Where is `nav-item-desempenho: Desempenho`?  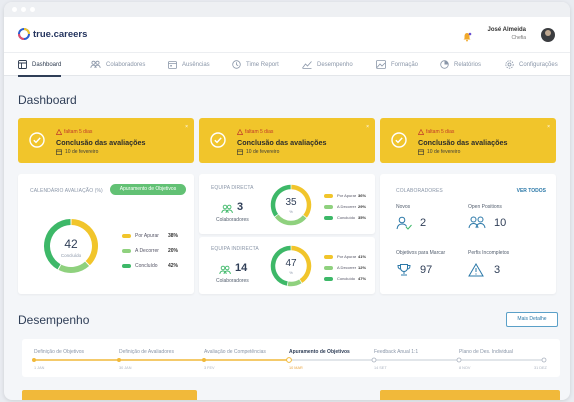 nav-item-desempenho: Desempenho is located at coordinates (327, 64).